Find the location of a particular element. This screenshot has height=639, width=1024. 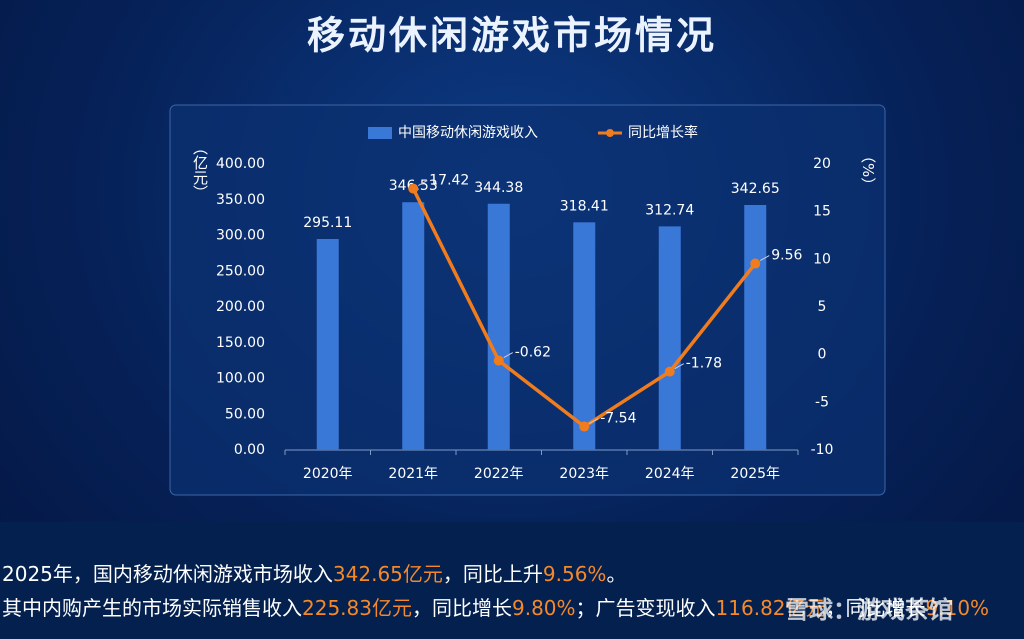

footer-text: 。 is located at coordinates (616, 574).